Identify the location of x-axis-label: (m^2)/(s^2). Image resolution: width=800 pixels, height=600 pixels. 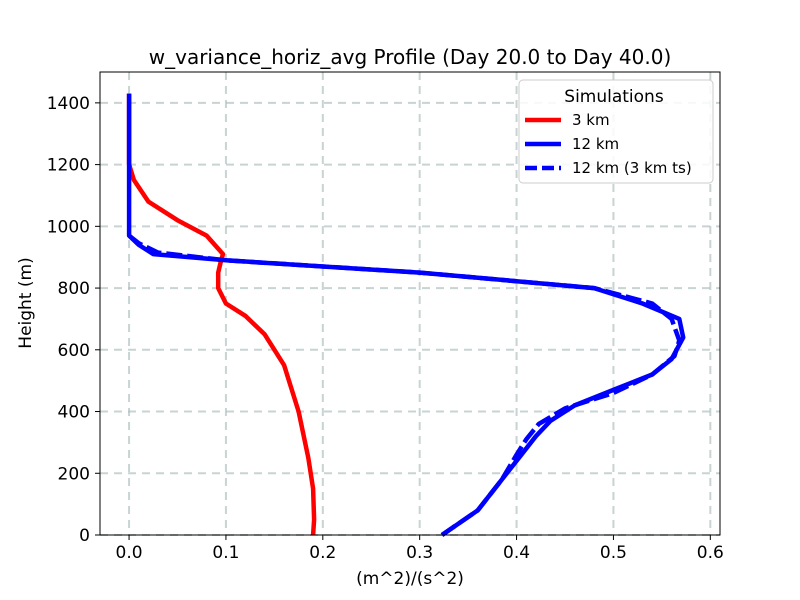
(410, 579).